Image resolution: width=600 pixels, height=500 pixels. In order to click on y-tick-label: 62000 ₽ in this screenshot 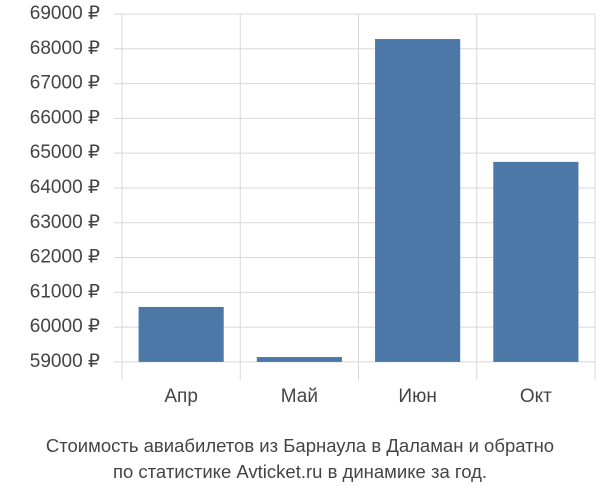, I will do `click(65, 257)`.